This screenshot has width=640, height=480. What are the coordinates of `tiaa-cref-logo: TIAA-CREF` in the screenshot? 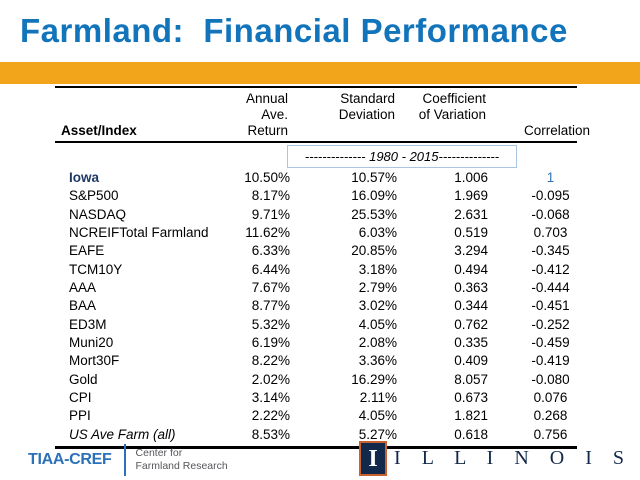 It's located at (70, 459).